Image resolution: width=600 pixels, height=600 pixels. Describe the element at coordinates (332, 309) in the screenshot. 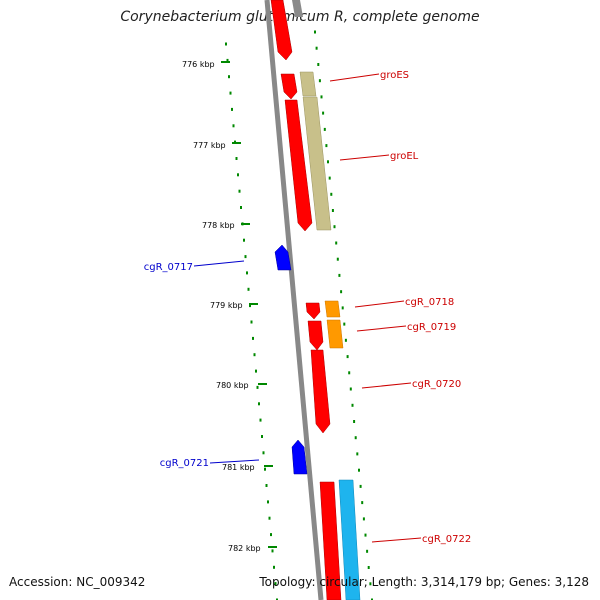

I see `gene-cgR_0718-feature` at that location.